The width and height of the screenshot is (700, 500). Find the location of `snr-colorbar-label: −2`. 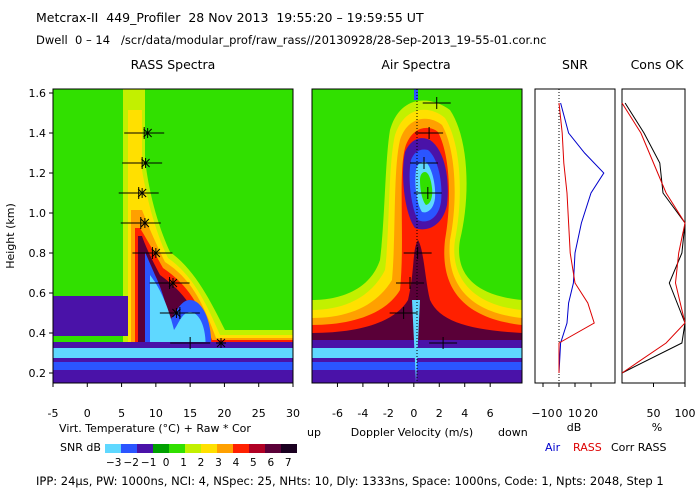

snr-colorbar-label: −2 is located at coordinates (130, 463).